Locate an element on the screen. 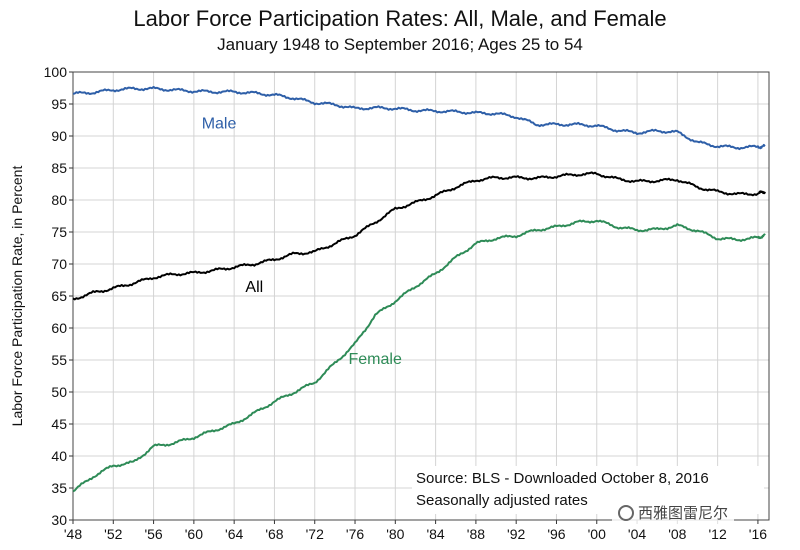  series-labels: Male All Female is located at coordinates (302, 241).